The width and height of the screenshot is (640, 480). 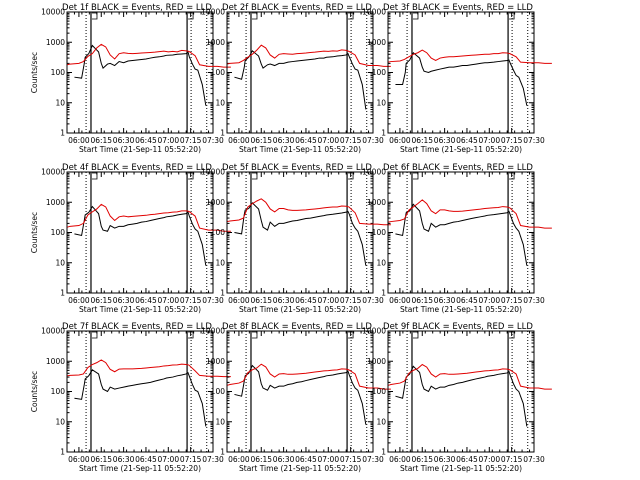 I want to click on chart-title: Det 8f BLACK = Events, RED = LLD, so click(x=297, y=327).